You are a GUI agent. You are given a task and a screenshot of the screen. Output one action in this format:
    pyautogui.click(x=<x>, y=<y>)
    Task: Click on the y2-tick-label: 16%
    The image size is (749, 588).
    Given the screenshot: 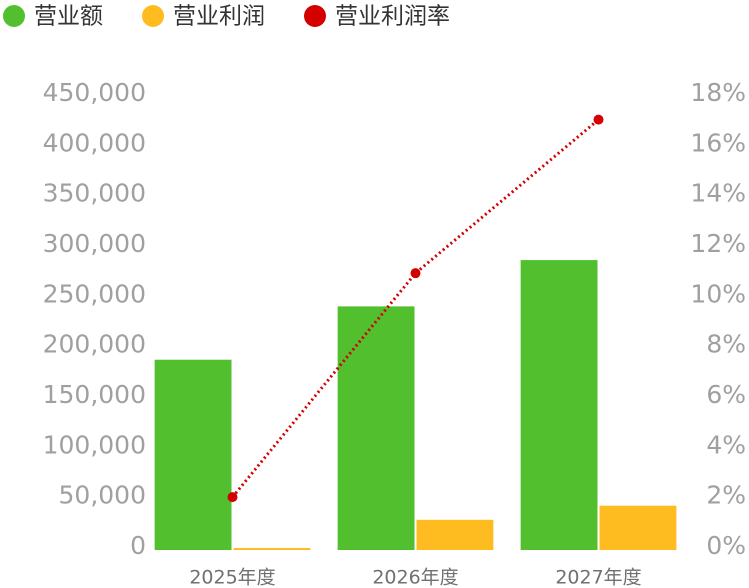 What is the action you would take?
    pyautogui.click(x=718, y=142)
    